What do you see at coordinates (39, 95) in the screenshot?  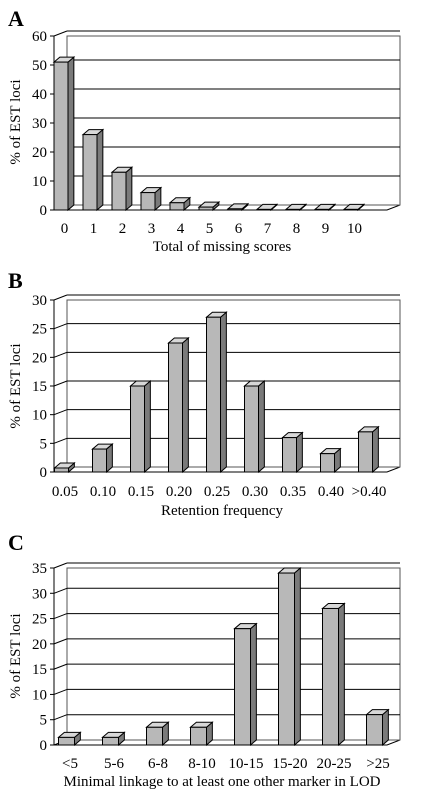 I see `y-tick-label: 40` at bounding box center [39, 95].